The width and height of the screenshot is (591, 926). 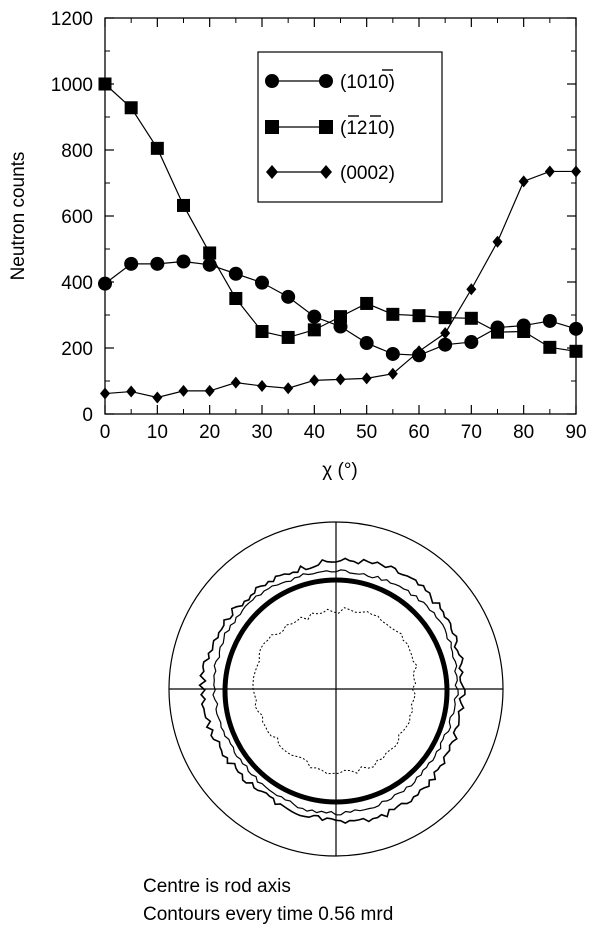 I want to click on x-tick-label: 90, so click(x=575, y=432).